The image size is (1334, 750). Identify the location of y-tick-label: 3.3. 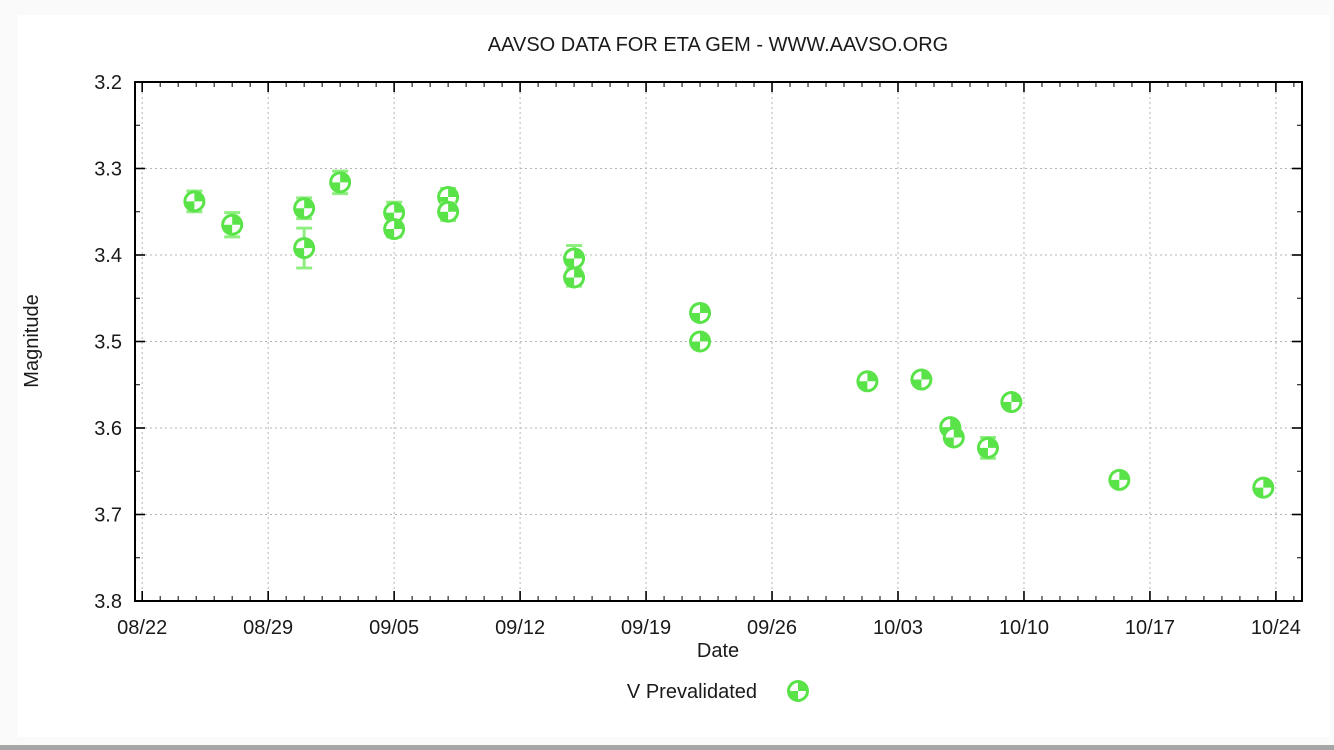
(108, 170).